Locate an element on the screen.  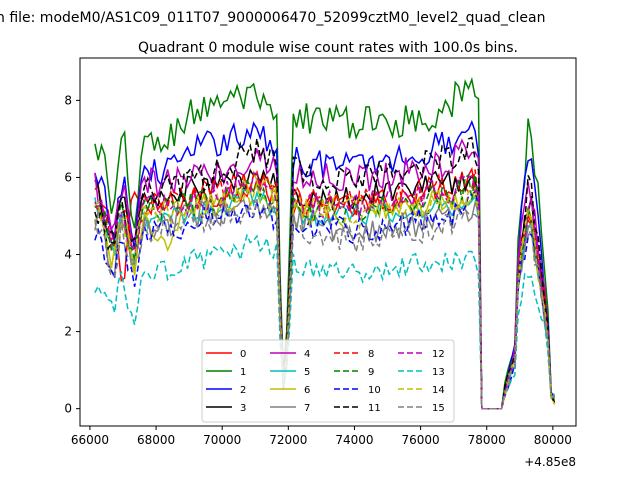
x-tick-label: 74000 is located at coordinates (354, 440).